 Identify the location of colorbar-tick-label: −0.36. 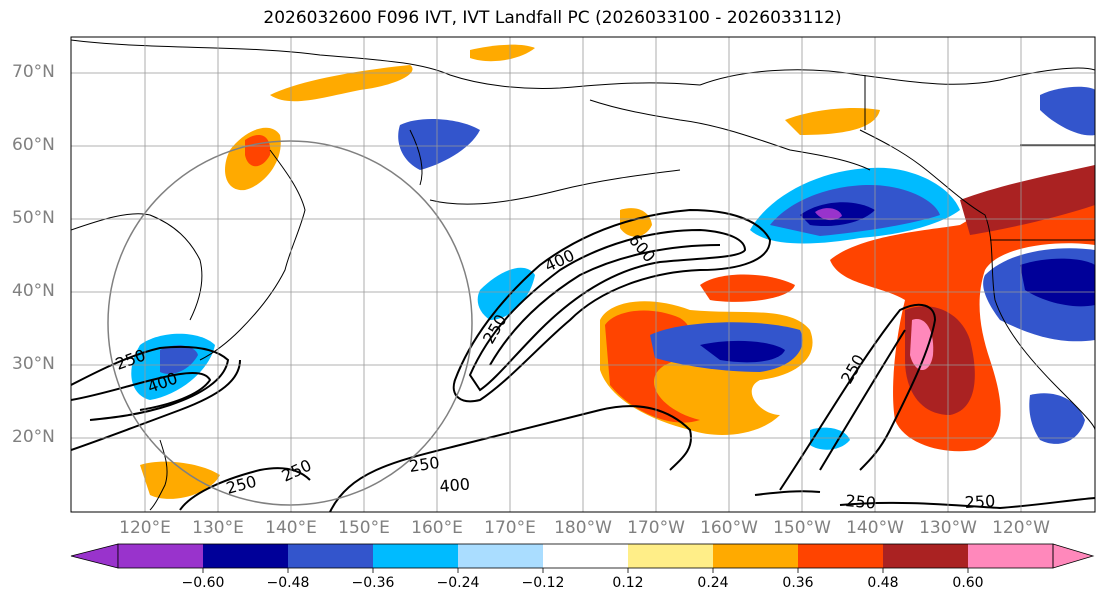
(373, 583).